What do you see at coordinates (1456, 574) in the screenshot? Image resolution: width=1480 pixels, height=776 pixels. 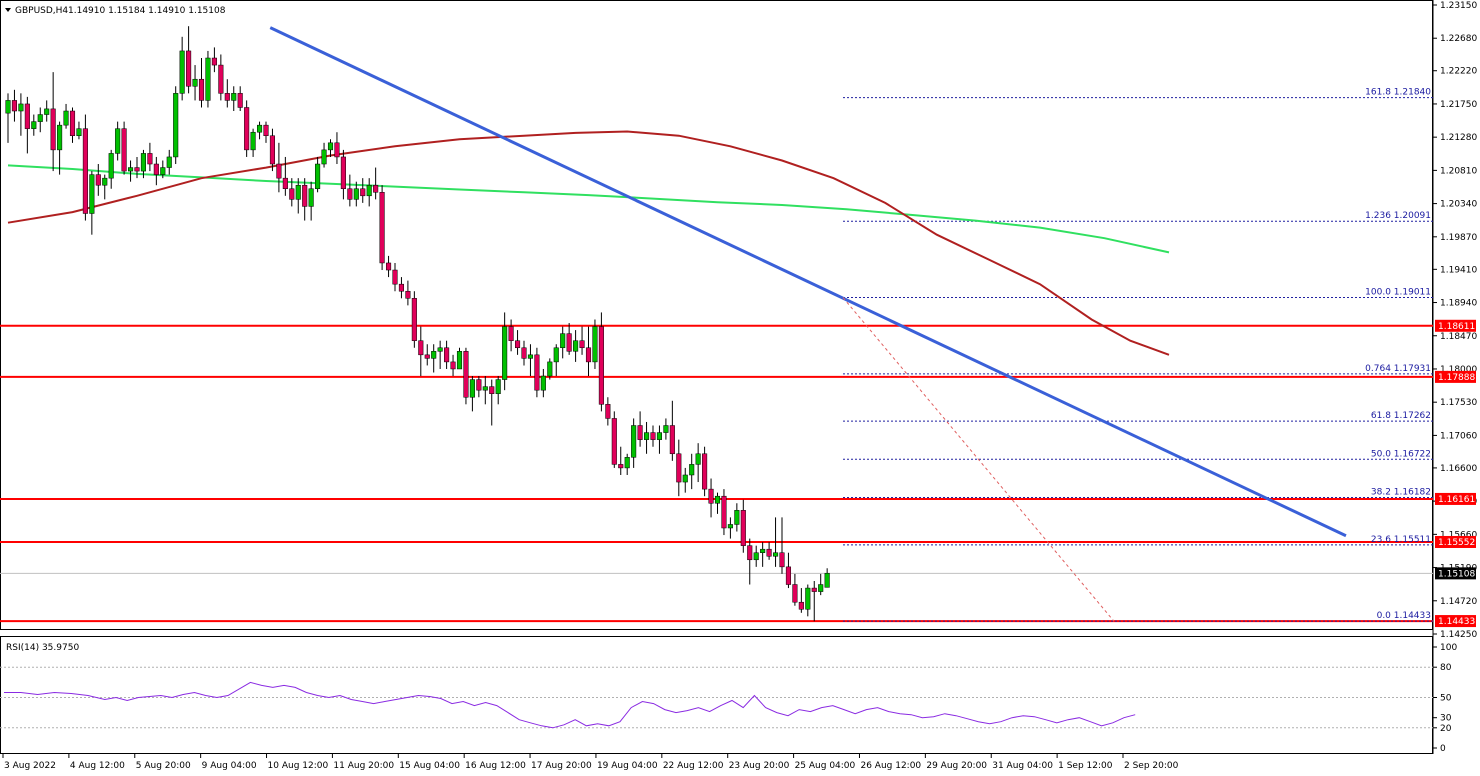 I see `price-tag-label: 1.15108` at bounding box center [1456, 574].